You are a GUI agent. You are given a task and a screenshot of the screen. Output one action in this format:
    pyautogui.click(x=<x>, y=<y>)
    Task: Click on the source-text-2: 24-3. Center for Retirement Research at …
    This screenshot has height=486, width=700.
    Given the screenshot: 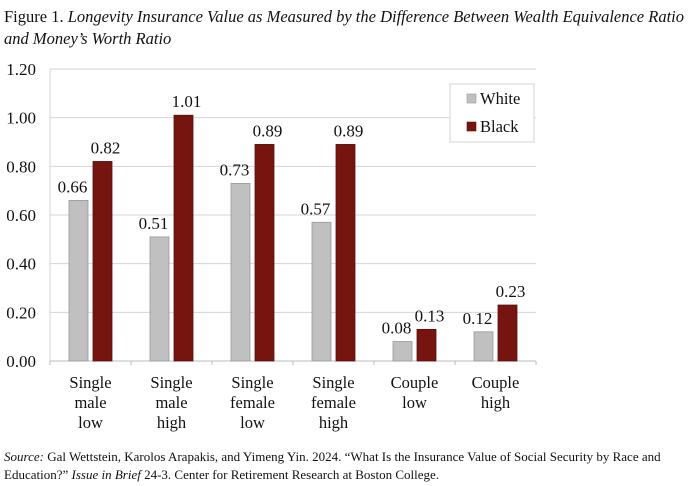 What is the action you would take?
    pyautogui.click(x=290, y=474)
    